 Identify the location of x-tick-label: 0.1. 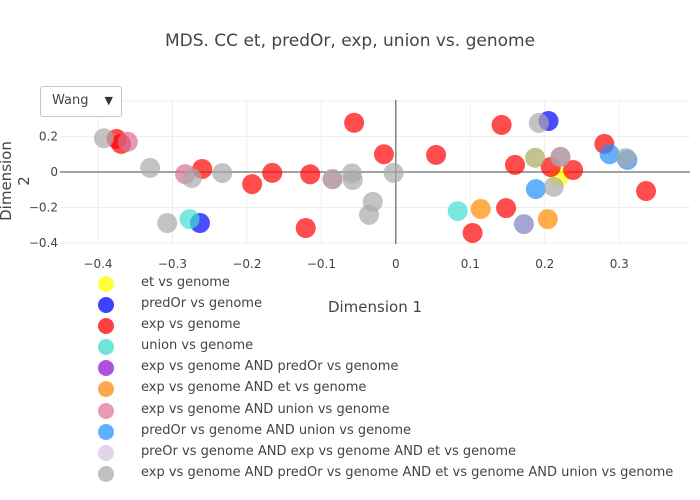
(470, 264).